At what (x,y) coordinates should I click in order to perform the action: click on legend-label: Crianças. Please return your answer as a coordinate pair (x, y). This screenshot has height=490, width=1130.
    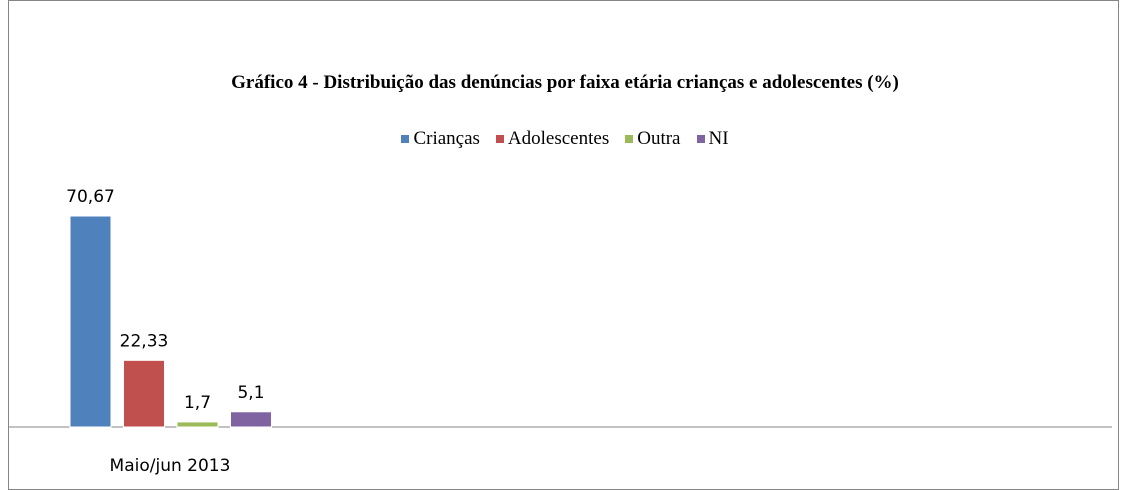
    Looking at the image, I should click on (446, 138).